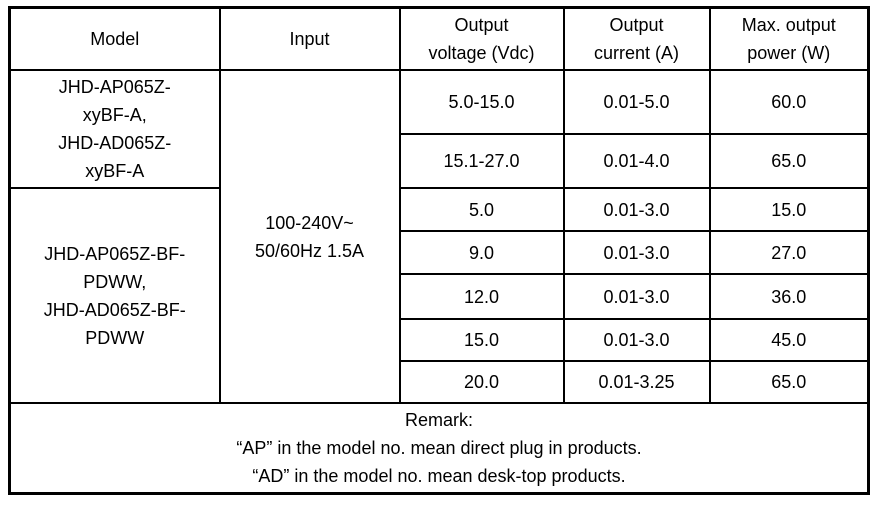 The height and width of the screenshot is (505, 875). I want to click on power-cell: 36.0, so click(789, 296).